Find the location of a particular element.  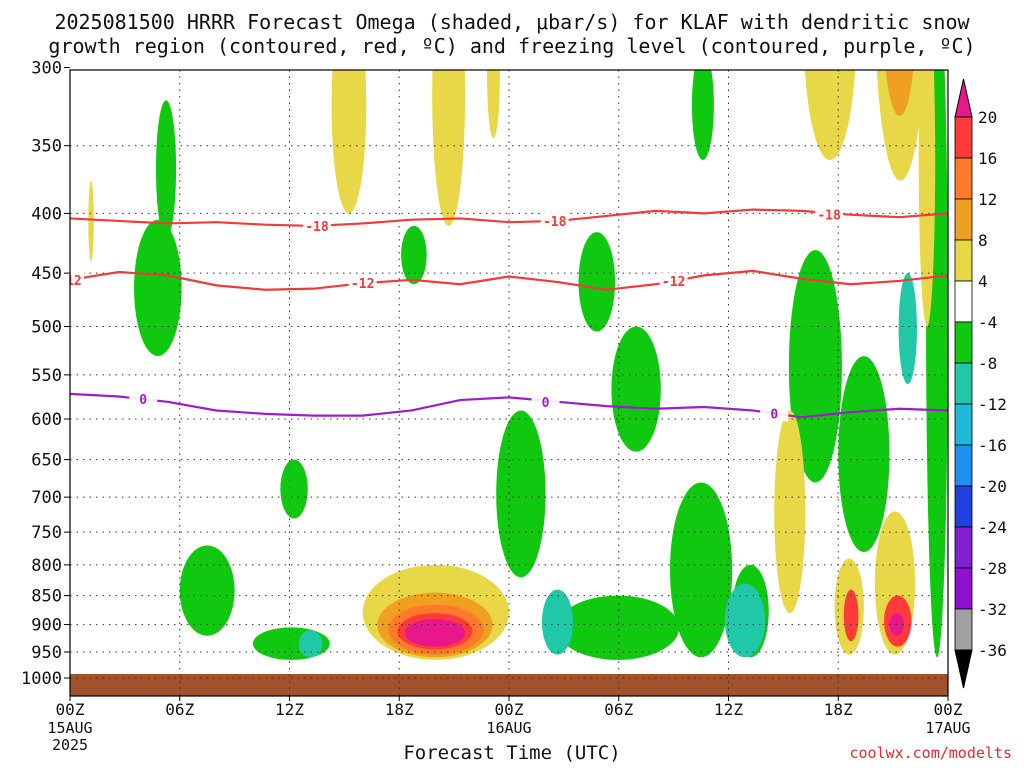

y-tick-label: 500 is located at coordinates (46, 328).